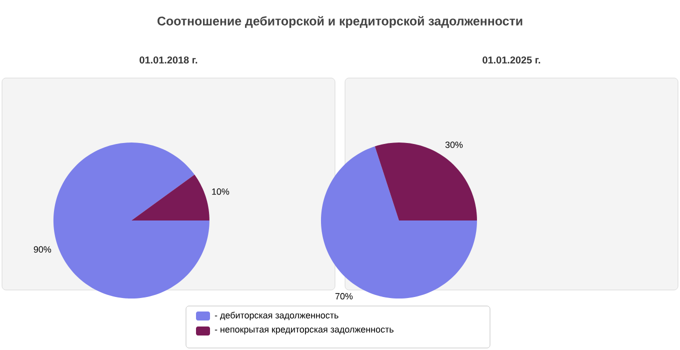 The width and height of the screenshot is (680, 350). Describe the element at coordinates (221, 191) in the screenshot. I see `data-label: 10%` at that location.